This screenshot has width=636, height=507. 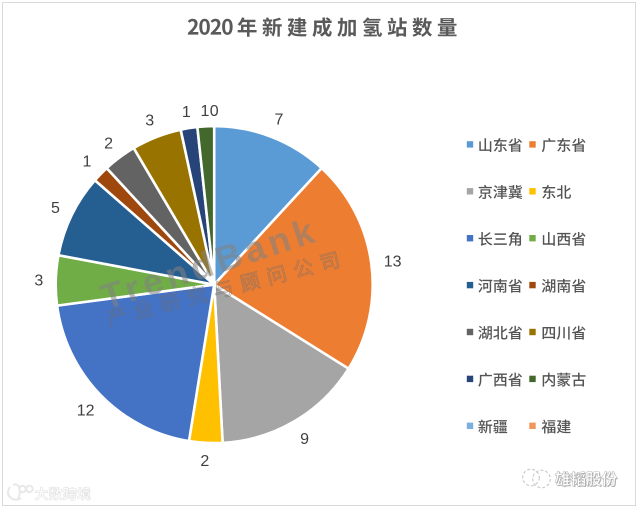 I want to click on svg-text: 0, so click(x=214, y=111).